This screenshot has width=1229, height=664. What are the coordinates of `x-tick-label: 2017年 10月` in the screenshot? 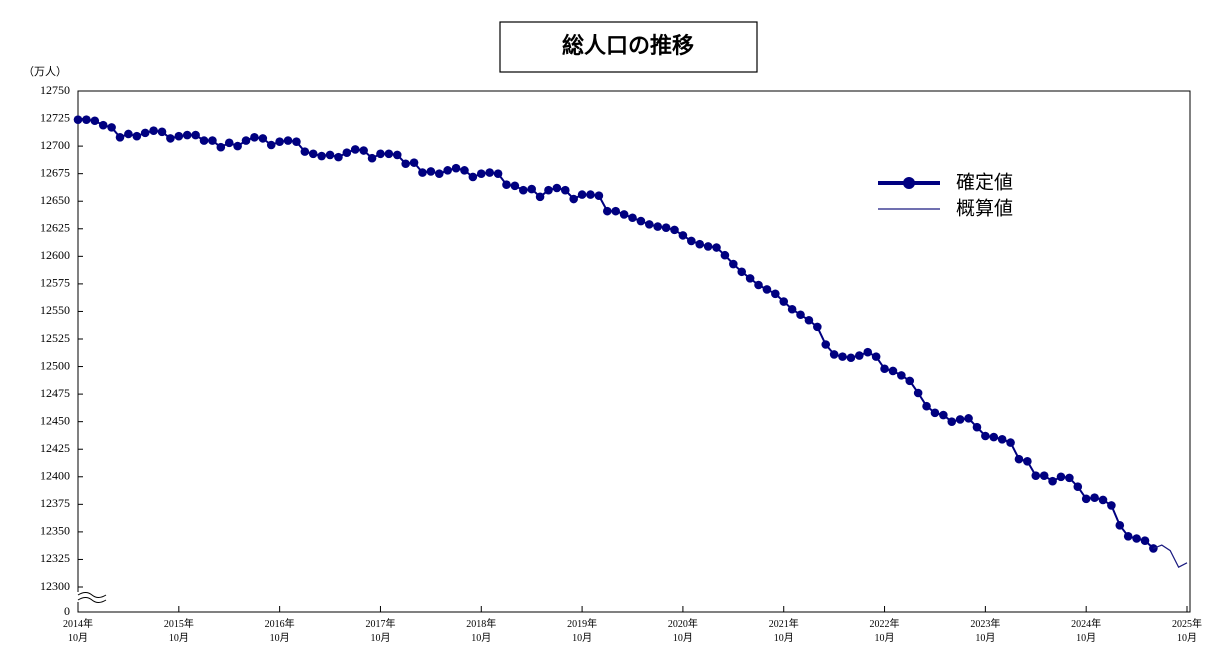 It's located at (380, 631).